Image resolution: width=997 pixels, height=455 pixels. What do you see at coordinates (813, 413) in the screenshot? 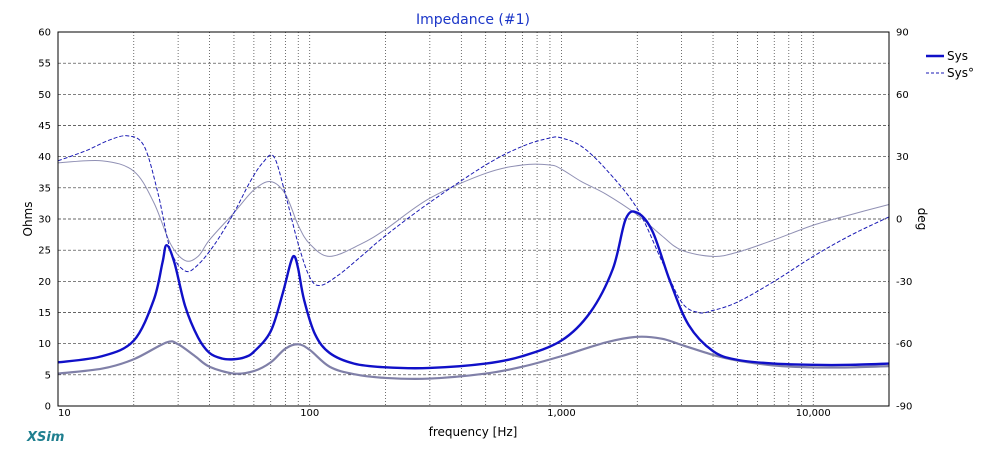
I see `x-tick-label: 10,000` at bounding box center [813, 413].